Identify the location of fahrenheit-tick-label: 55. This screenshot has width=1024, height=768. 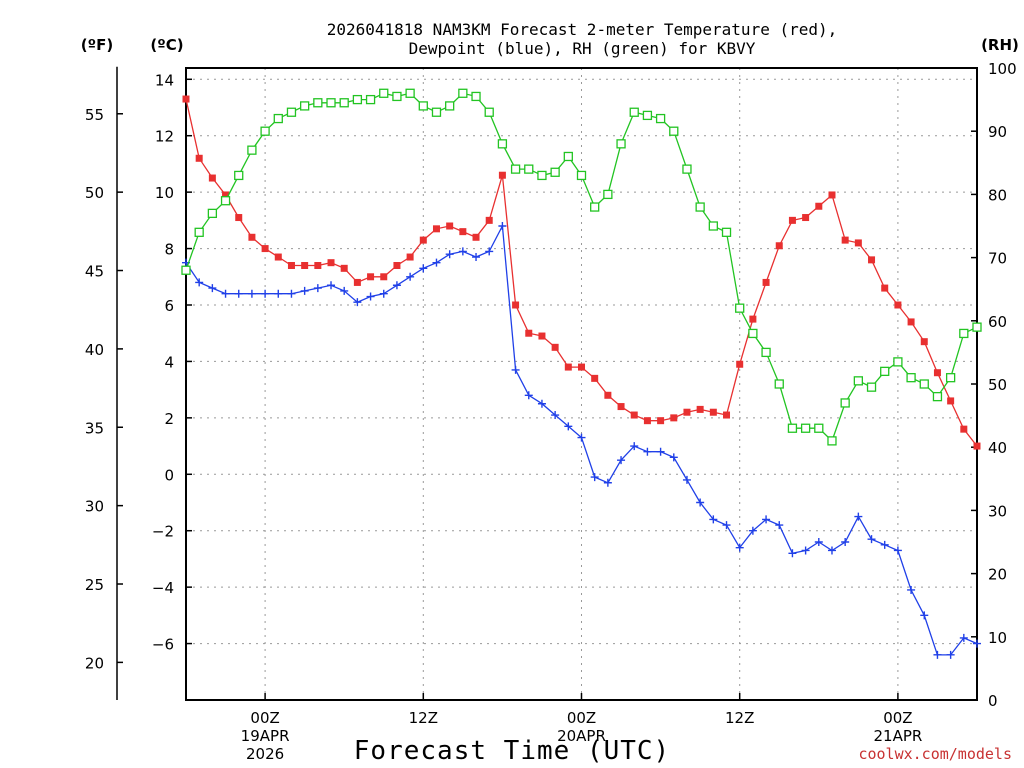
(94, 115).